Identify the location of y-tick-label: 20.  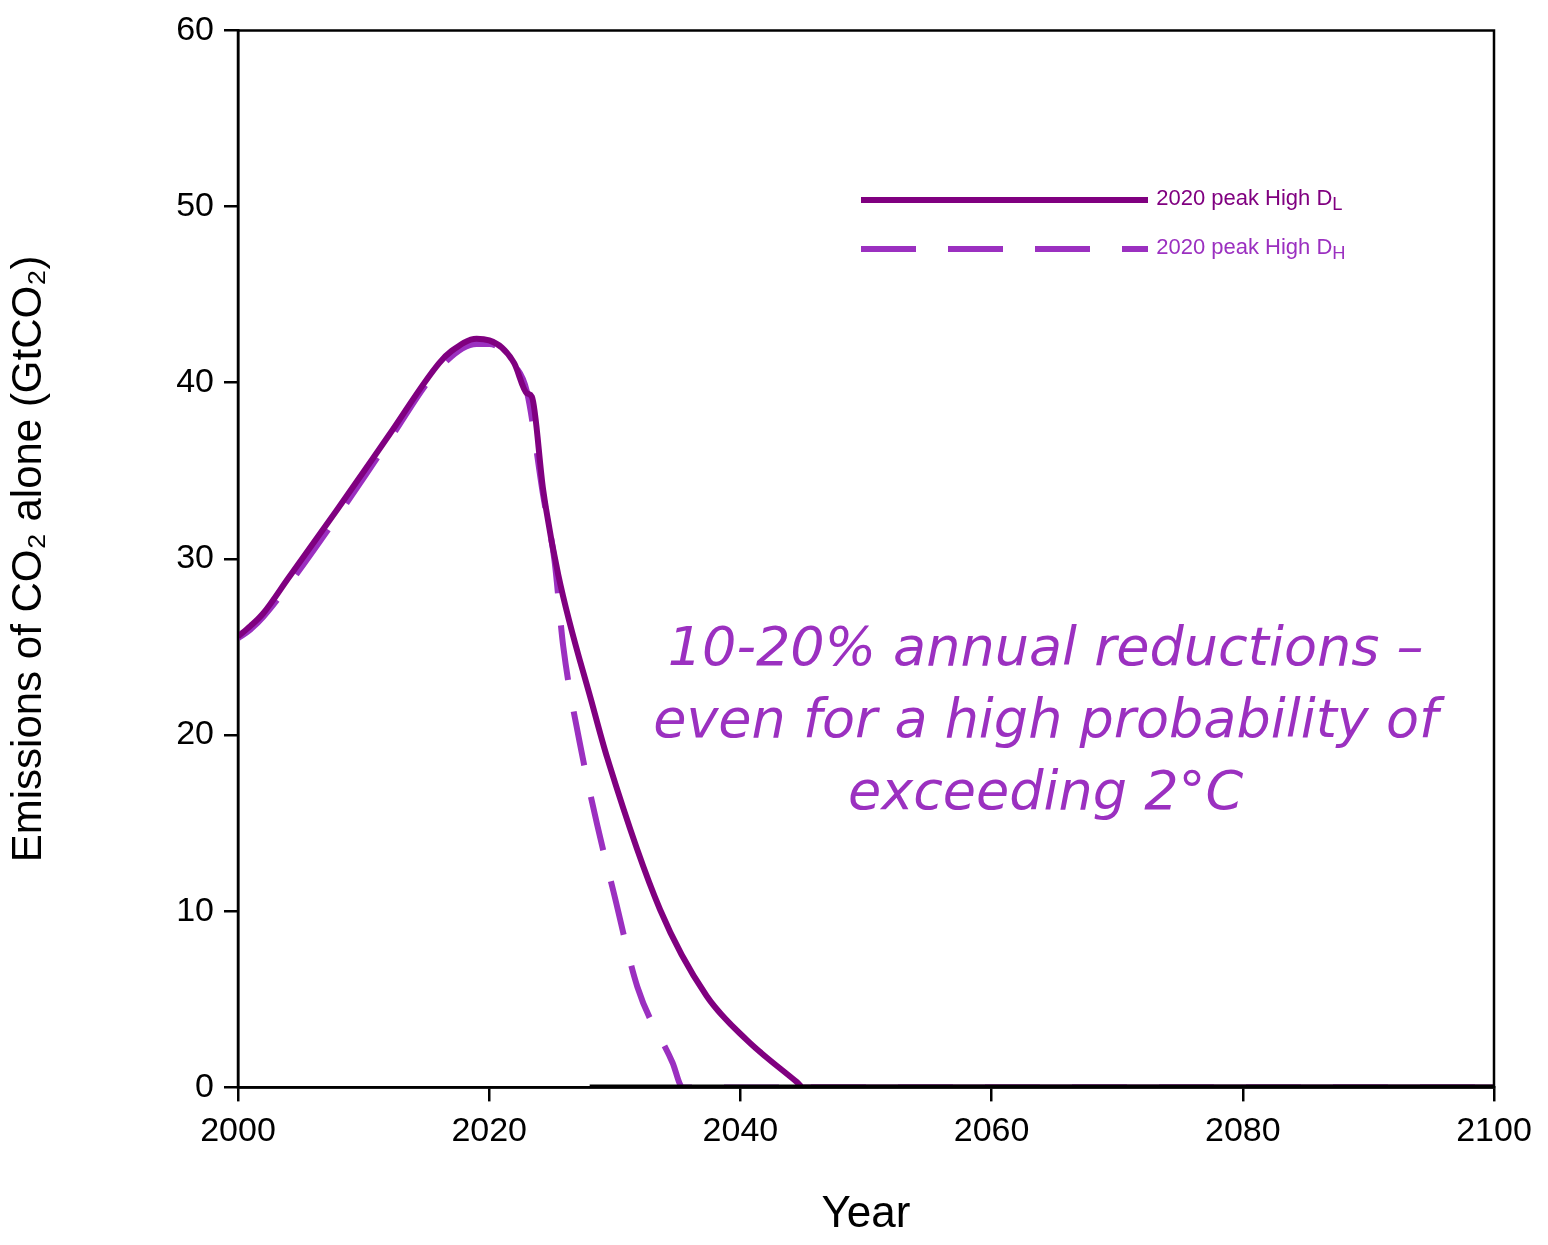
(195, 732).